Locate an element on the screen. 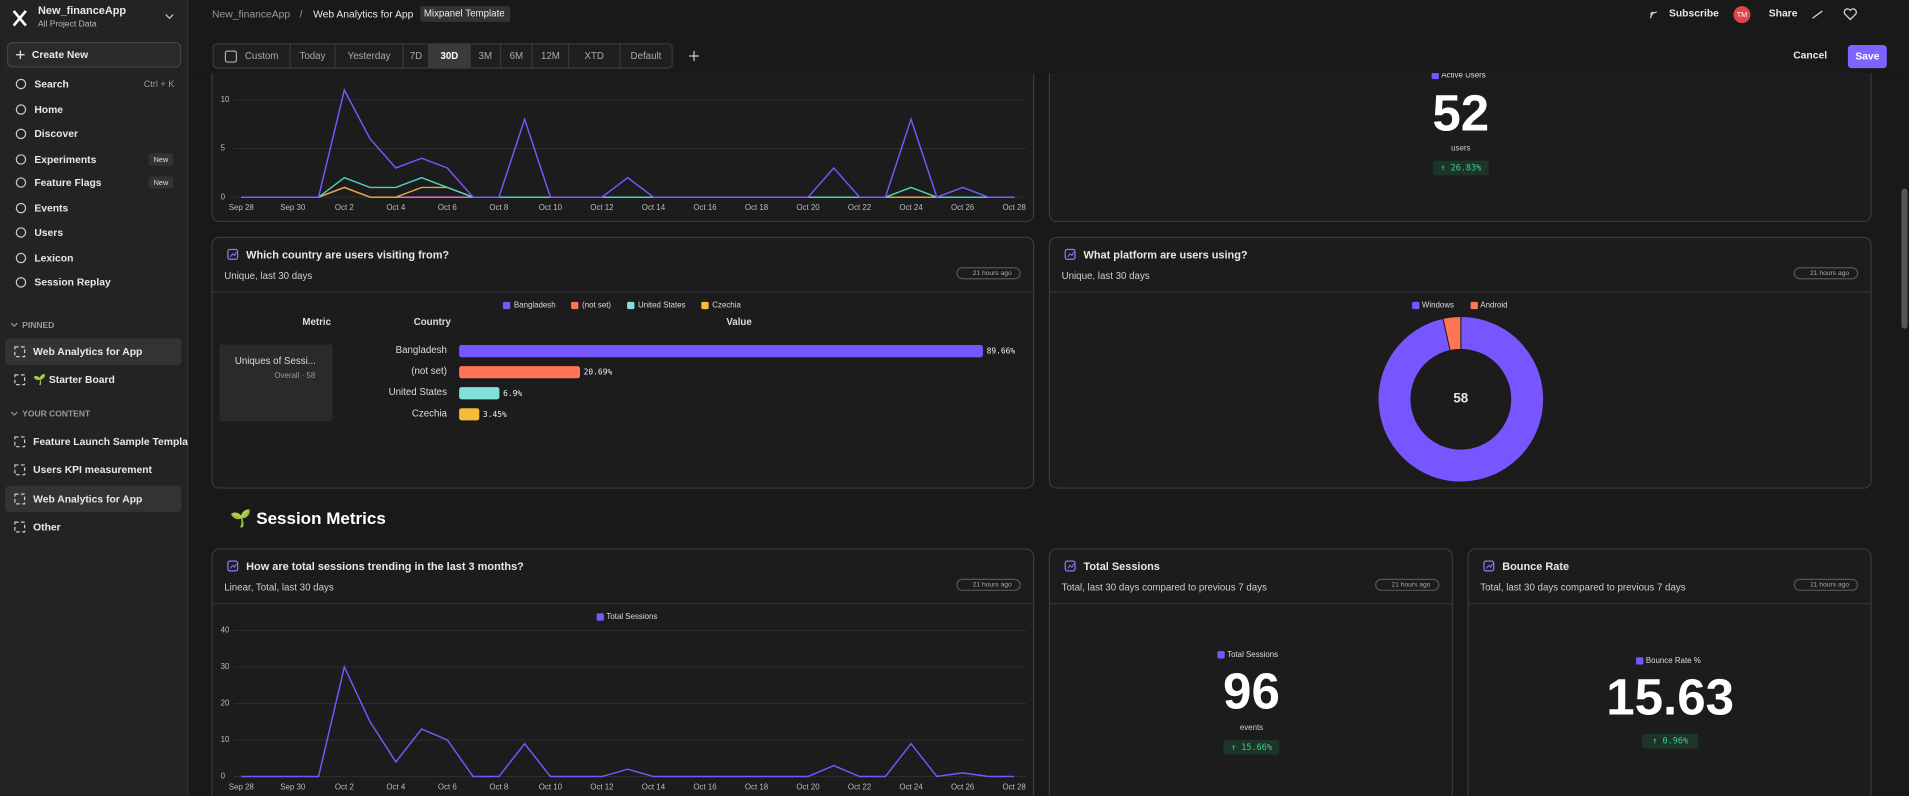 Image resolution: width=1909 pixels, height=796 pixels. save-bg is located at coordinates (1867, 57).